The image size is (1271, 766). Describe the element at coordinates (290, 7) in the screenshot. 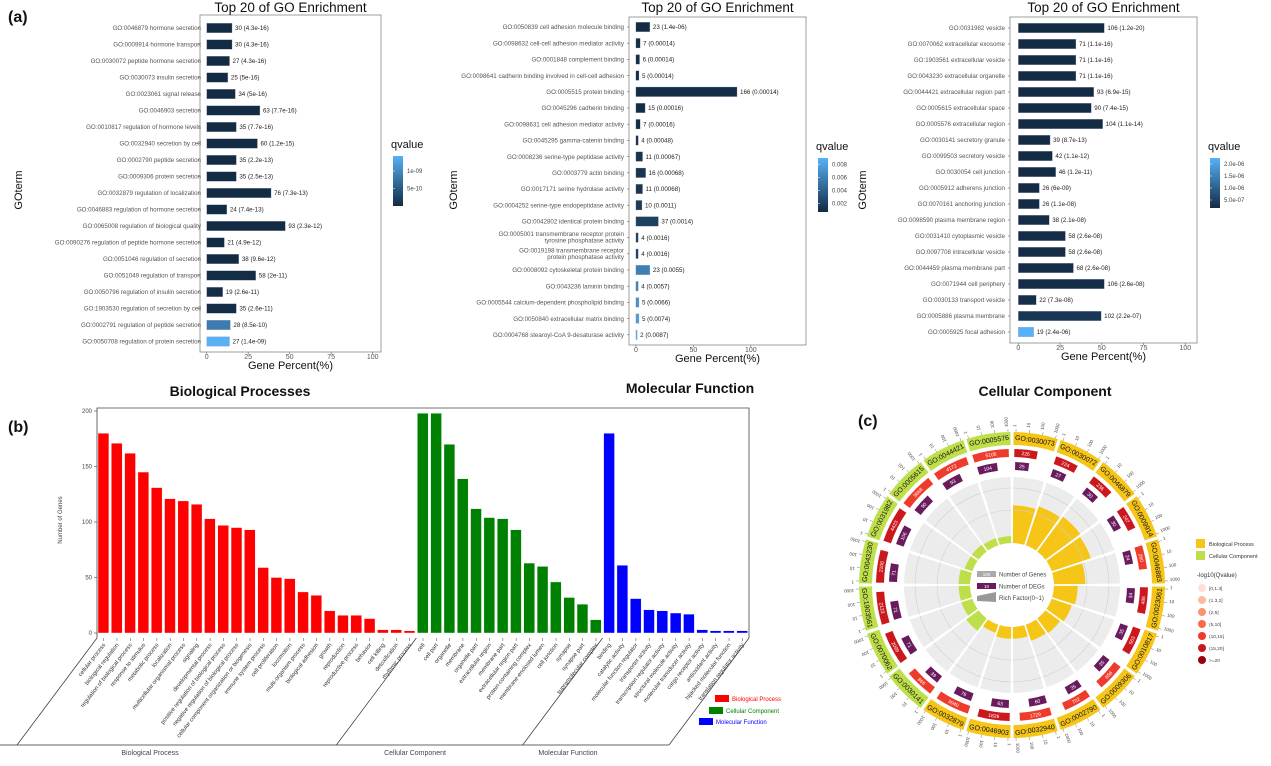

I see `chart-title: Top 20 of GO Enrichment` at that location.